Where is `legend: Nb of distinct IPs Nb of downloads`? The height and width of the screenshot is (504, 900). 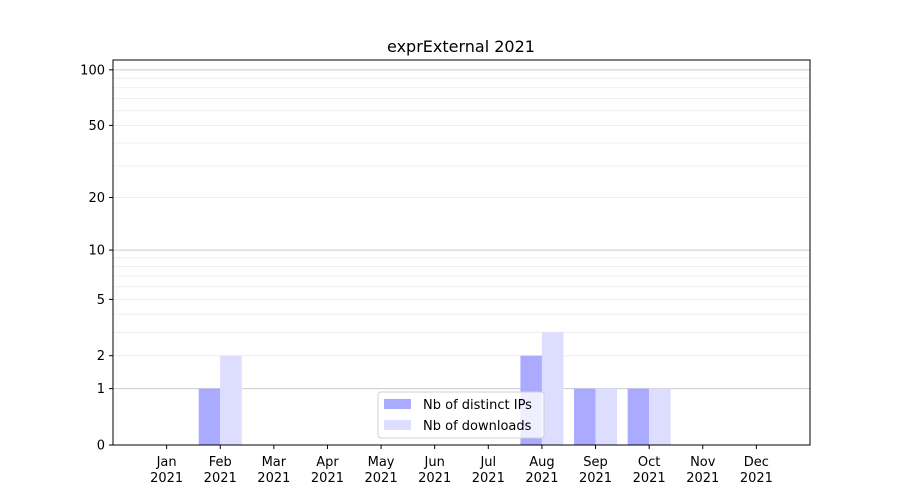 legend: Nb of distinct IPs Nb of downloads is located at coordinates (461, 415).